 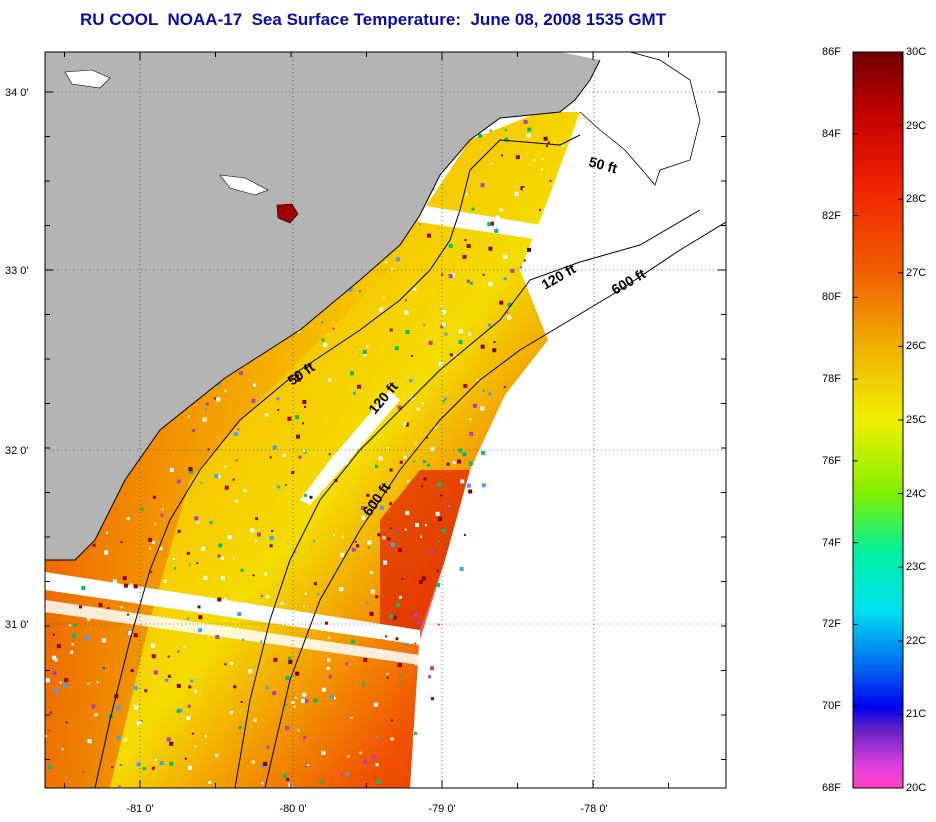 What do you see at coordinates (916, 199) in the screenshot?
I see `colorbar-label-c: 28C` at bounding box center [916, 199].